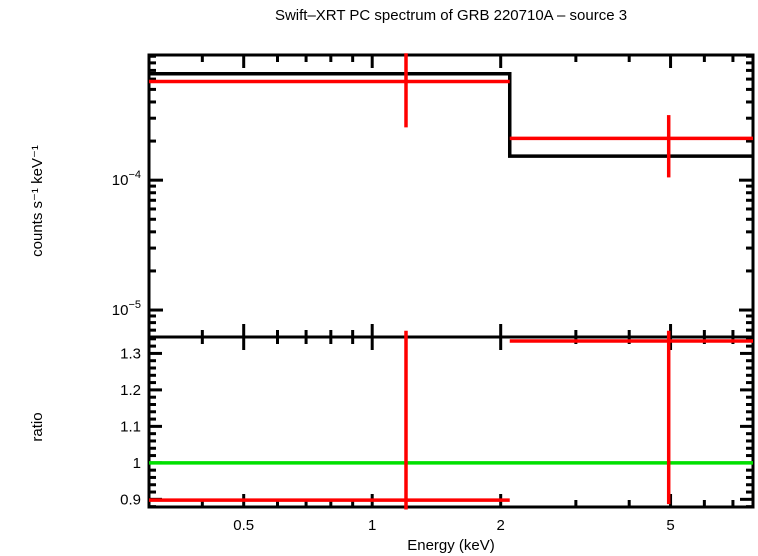 This screenshot has width=758, height=556. I want to click on ratio-axis-label: ratio, so click(37, 426).